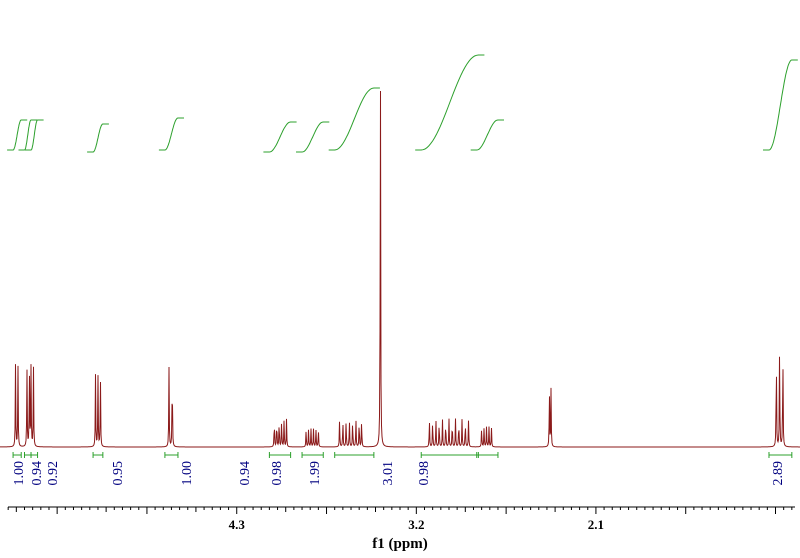 This screenshot has height=558, width=800. Describe the element at coordinates (424, 473) in the screenshot. I see `integral-value-9: 0.98` at that location.